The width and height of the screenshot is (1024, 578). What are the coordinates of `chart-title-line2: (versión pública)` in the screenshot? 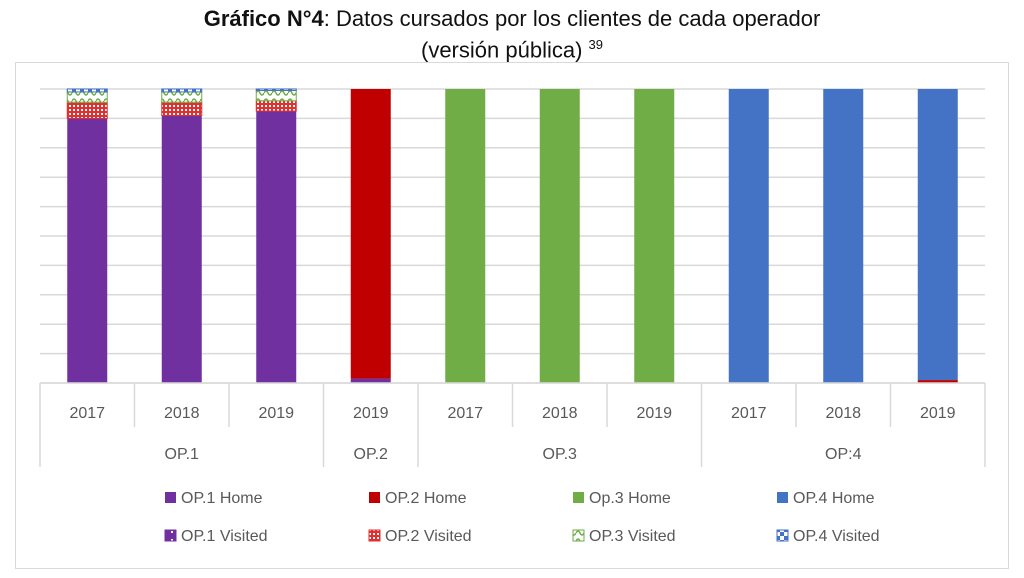 It's located at (502, 50).